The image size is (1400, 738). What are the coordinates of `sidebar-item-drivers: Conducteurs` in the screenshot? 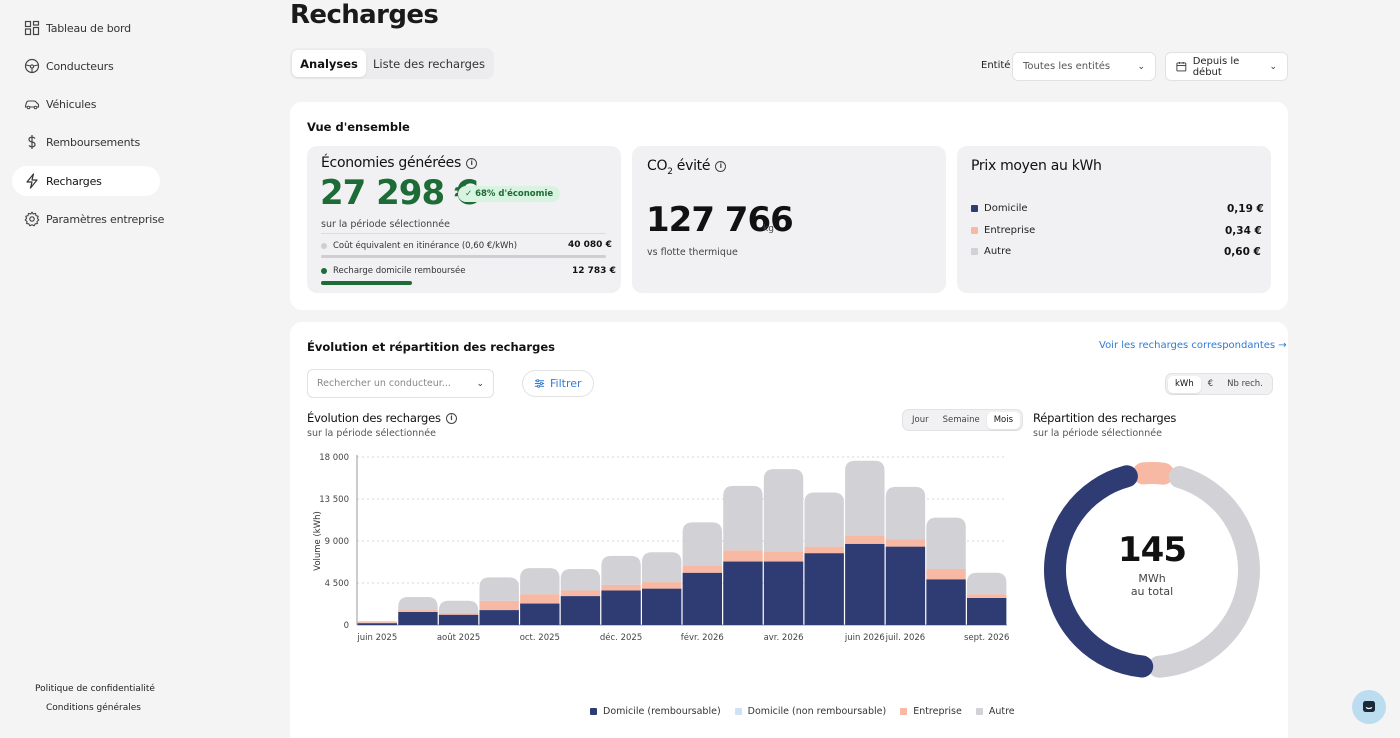 It's located at (86, 66).